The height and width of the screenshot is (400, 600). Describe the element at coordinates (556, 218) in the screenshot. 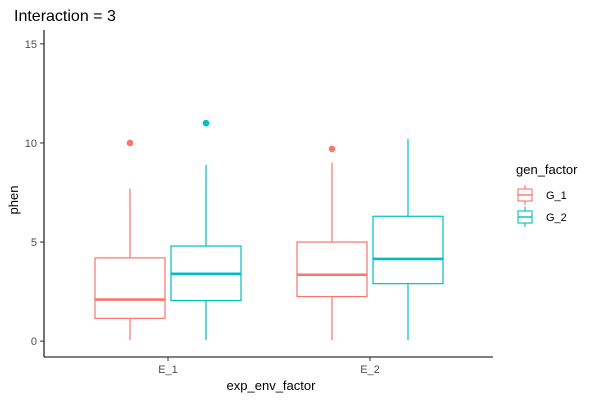

I see `legend-label: G_2` at that location.